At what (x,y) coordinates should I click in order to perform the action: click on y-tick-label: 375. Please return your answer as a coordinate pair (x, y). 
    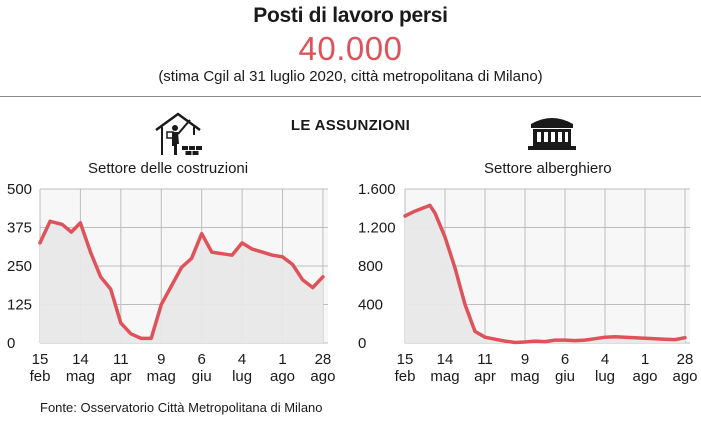
    Looking at the image, I should click on (19, 228).